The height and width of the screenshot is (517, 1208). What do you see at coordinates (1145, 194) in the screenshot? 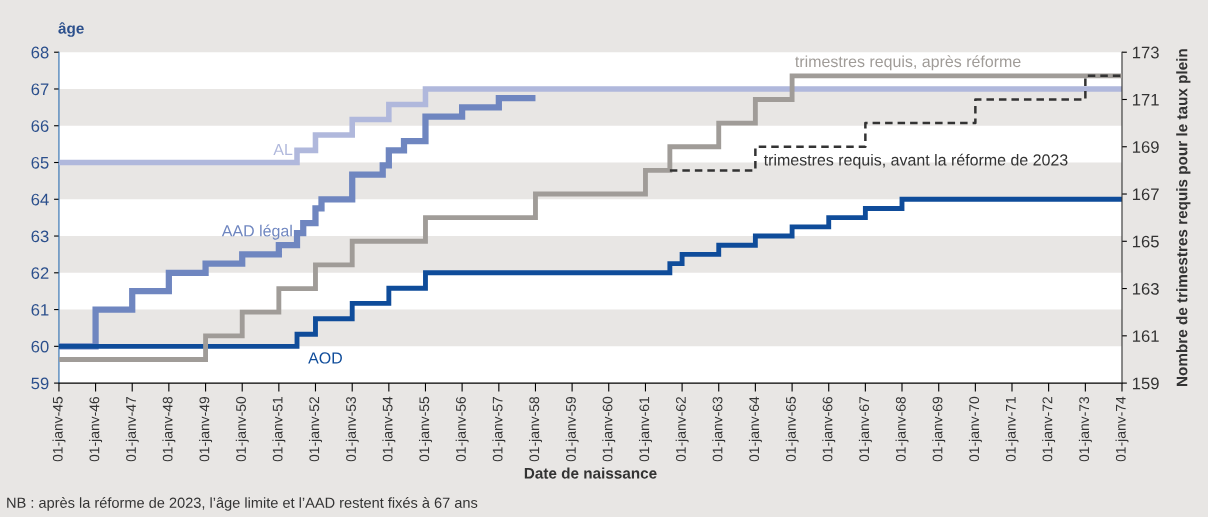
I see `y2-tick-label: 167` at bounding box center [1145, 194].